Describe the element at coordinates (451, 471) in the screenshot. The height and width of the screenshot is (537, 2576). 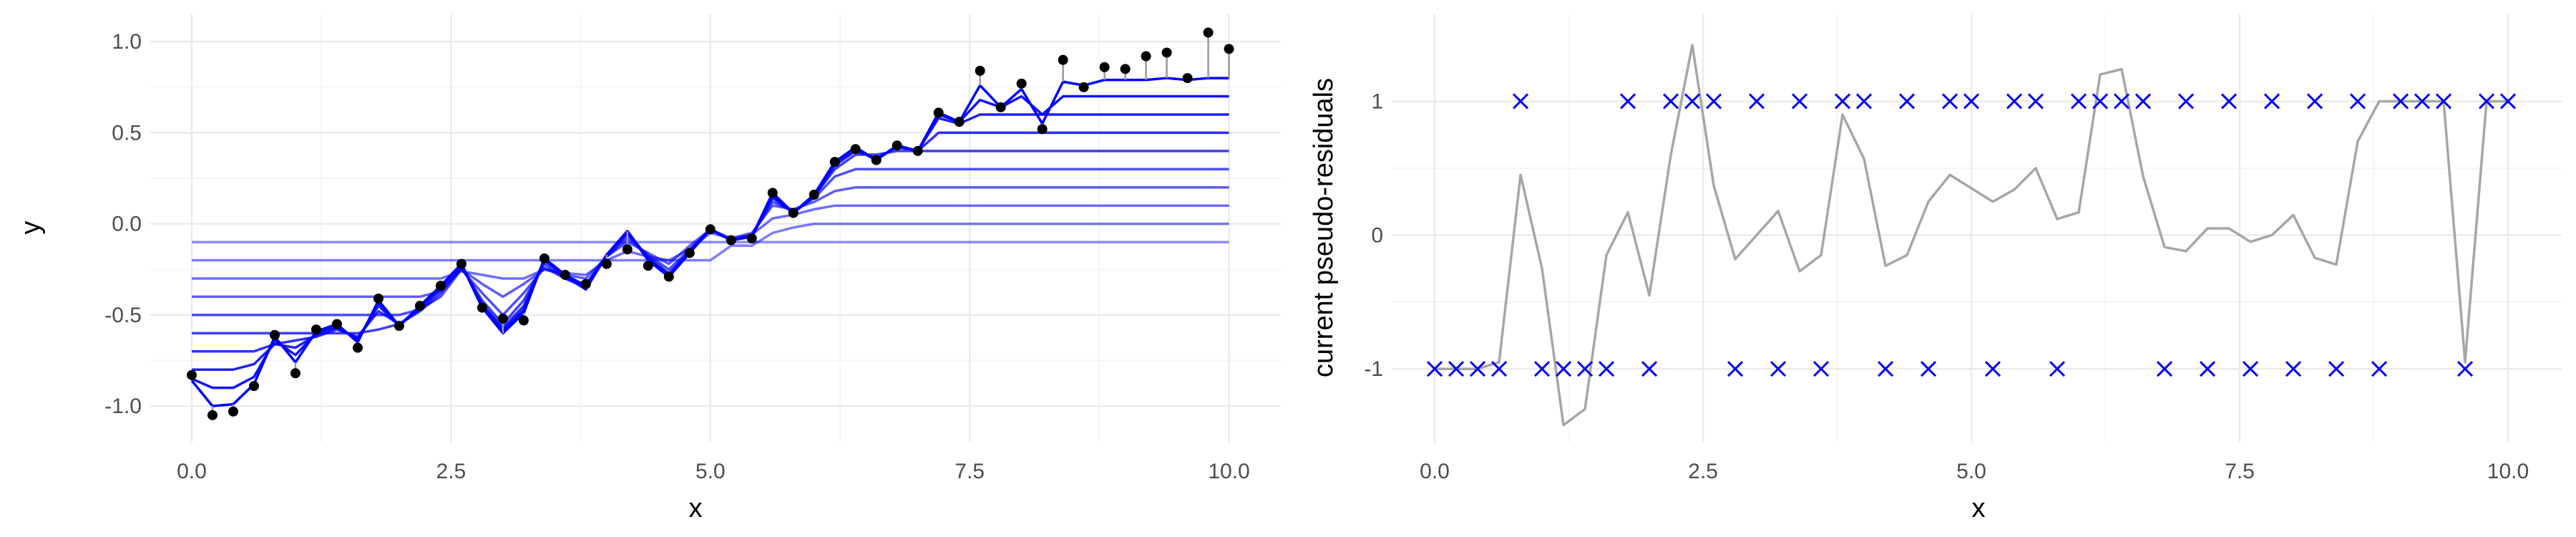
I see `left-x-tick-label: 2.5` at that location.